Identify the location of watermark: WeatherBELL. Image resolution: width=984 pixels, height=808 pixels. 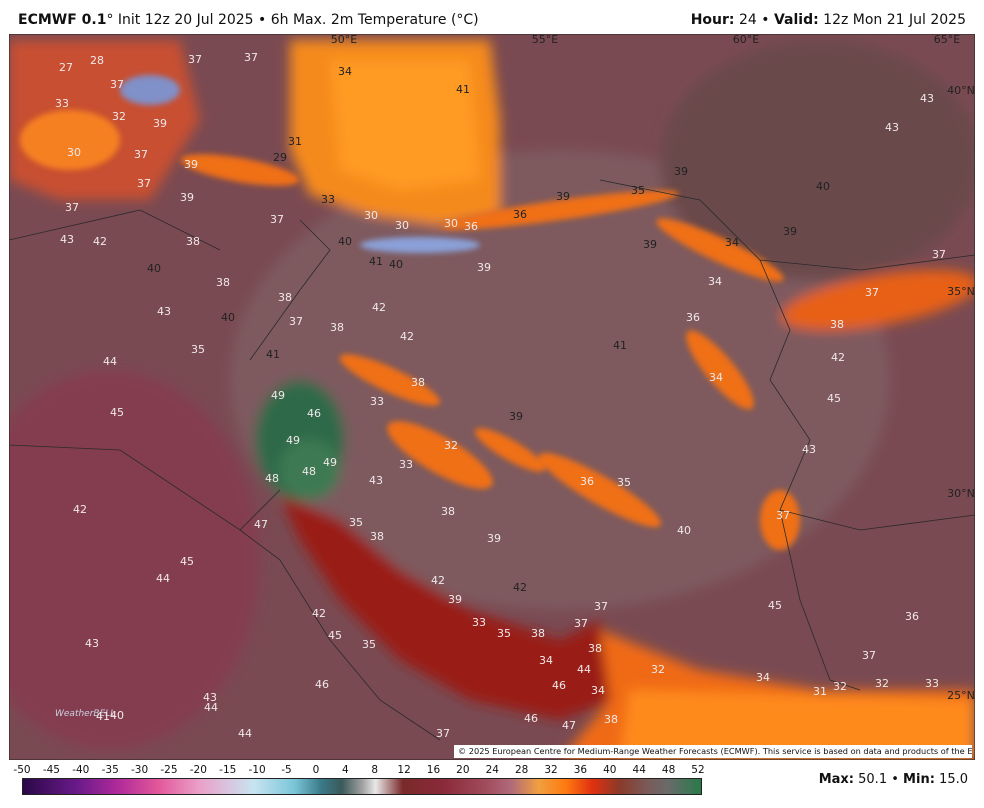
(85, 714).